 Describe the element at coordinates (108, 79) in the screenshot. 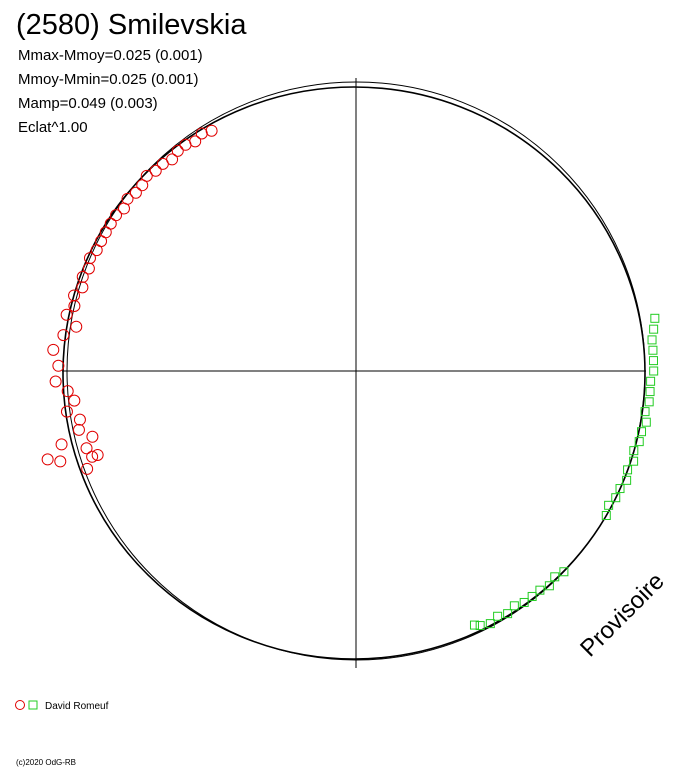

I see `stat-line: Mmoy-Mmin=0.025 (0.001)` at that location.